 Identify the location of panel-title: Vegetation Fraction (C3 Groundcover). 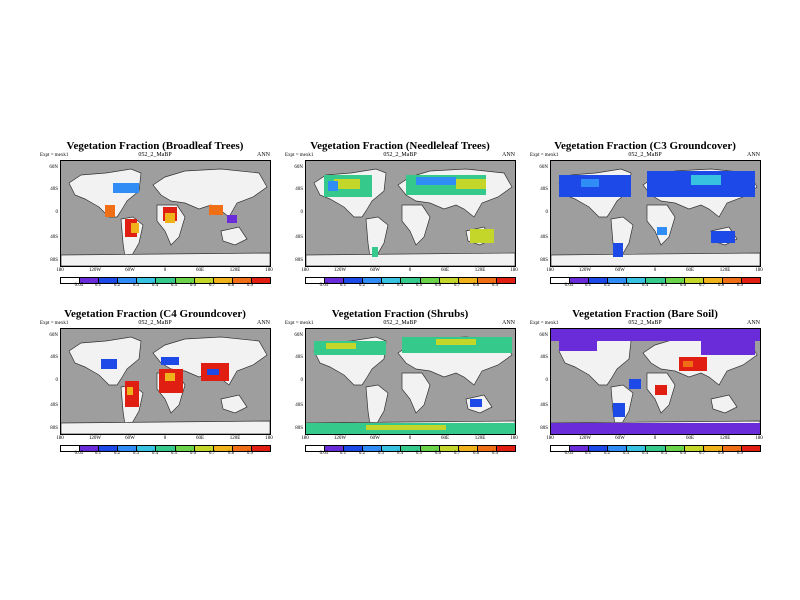
(645, 146).